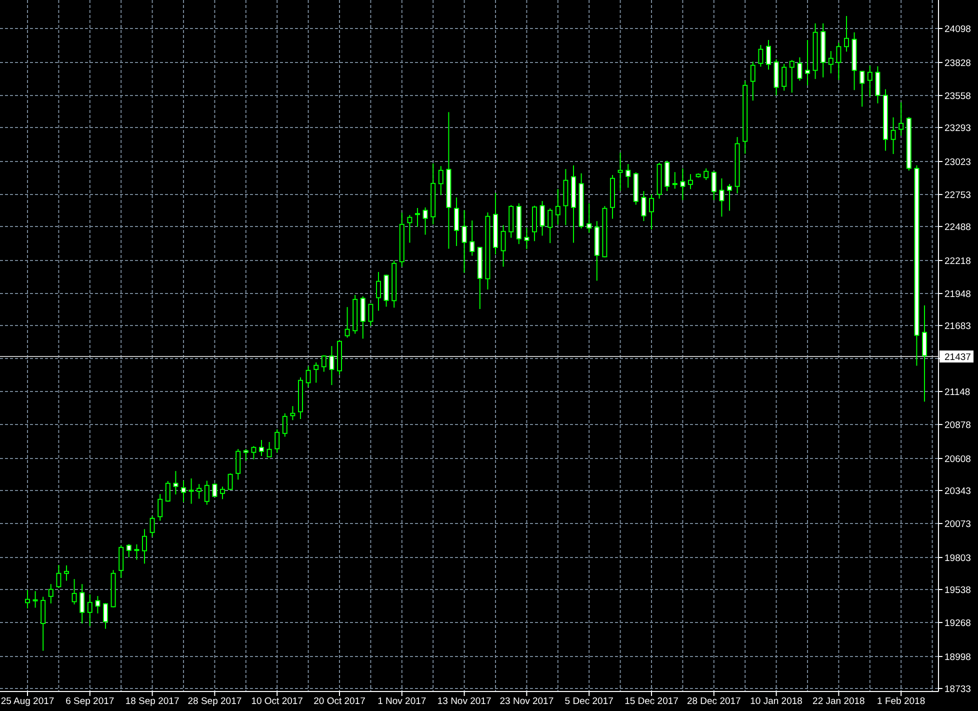 The height and width of the screenshot is (711, 978). What do you see at coordinates (27, 701) in the screenshot?
I see `x-tick-label: 25 Aug 2017` at bounding box center [27, 701].